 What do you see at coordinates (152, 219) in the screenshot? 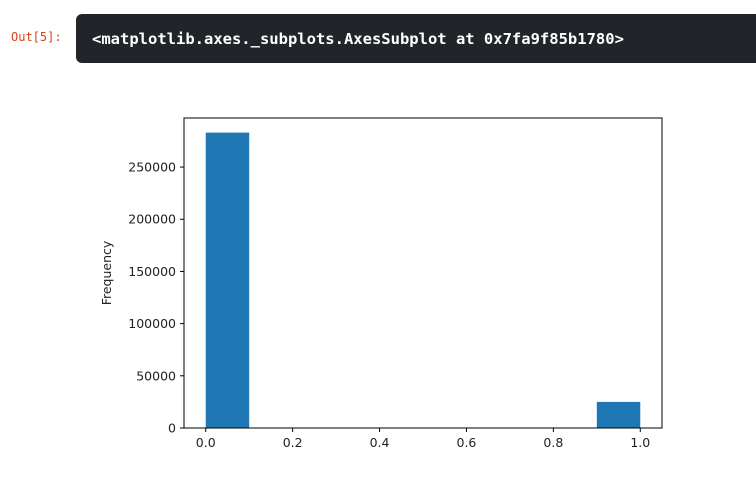
I see `y-tick-label: 200000` at bounding box center [152, 219].